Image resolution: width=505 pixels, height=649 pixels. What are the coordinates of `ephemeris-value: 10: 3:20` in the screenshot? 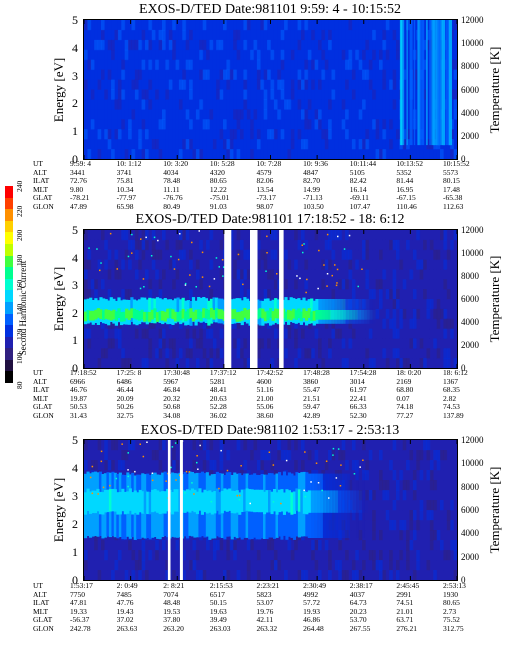 It's located at (176, 163).